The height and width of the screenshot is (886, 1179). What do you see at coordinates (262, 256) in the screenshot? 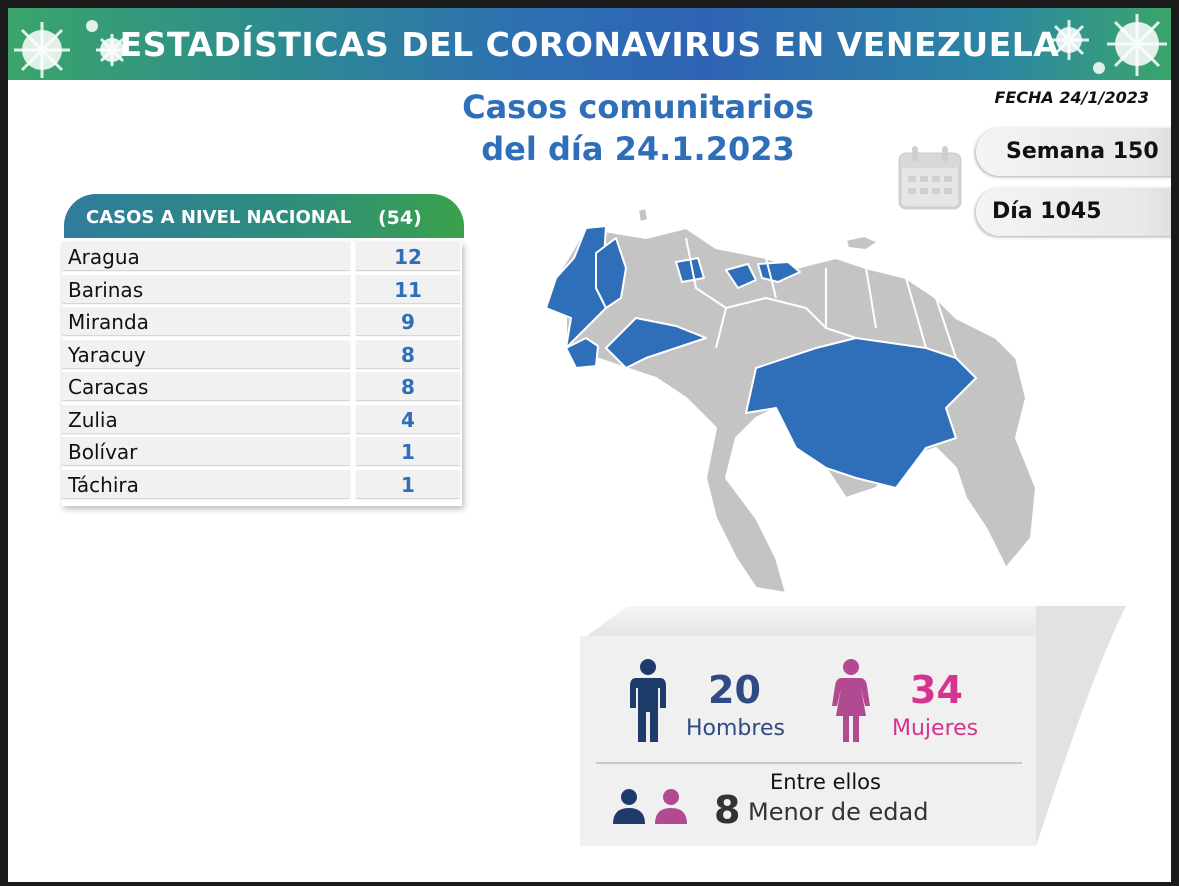
I see `table-row: Aragua 12` at bounding box center [262, 256].